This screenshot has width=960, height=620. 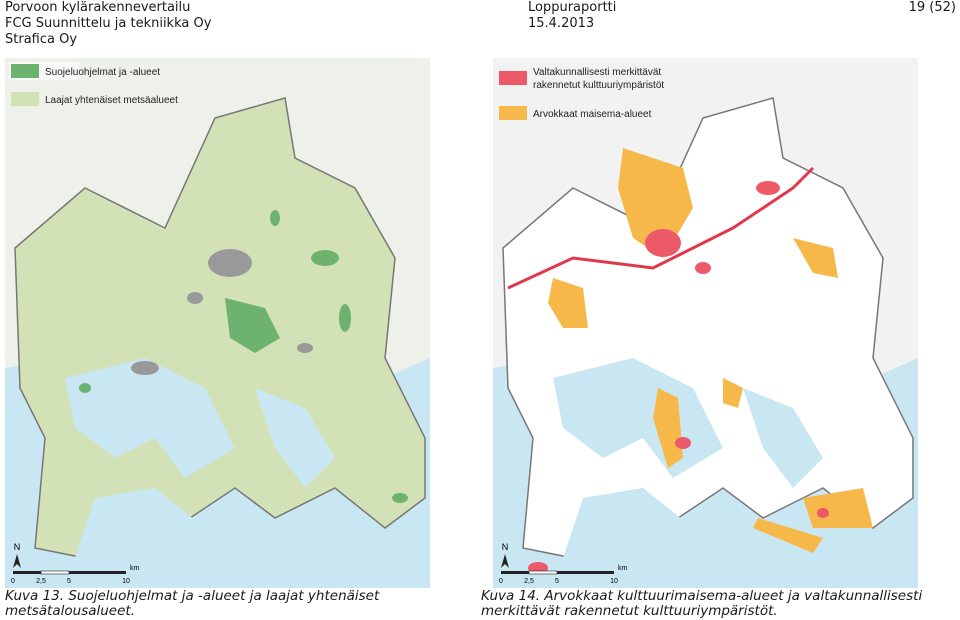 What do you see at coordinates (41, 39) in the screenshot?
I see `header-text: Strafica Oy` at bounding box center [41, 39].